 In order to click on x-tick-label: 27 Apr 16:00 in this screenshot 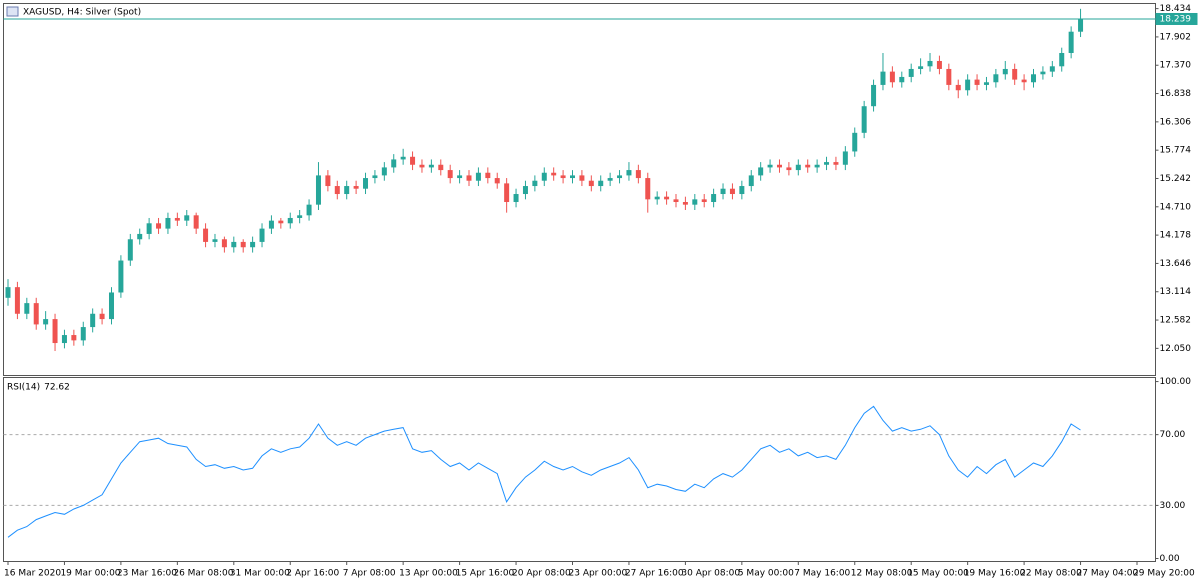, I will do `click(654, 574)`.